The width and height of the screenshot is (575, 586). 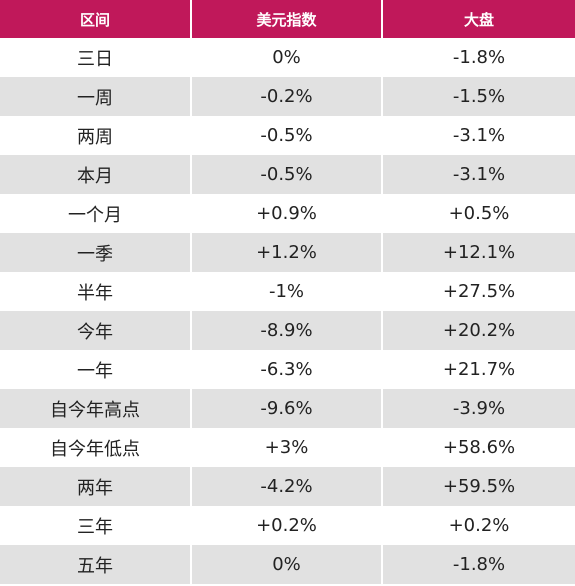 I want to click on usd-index-cell: +3%, so click(x=287, y=447).